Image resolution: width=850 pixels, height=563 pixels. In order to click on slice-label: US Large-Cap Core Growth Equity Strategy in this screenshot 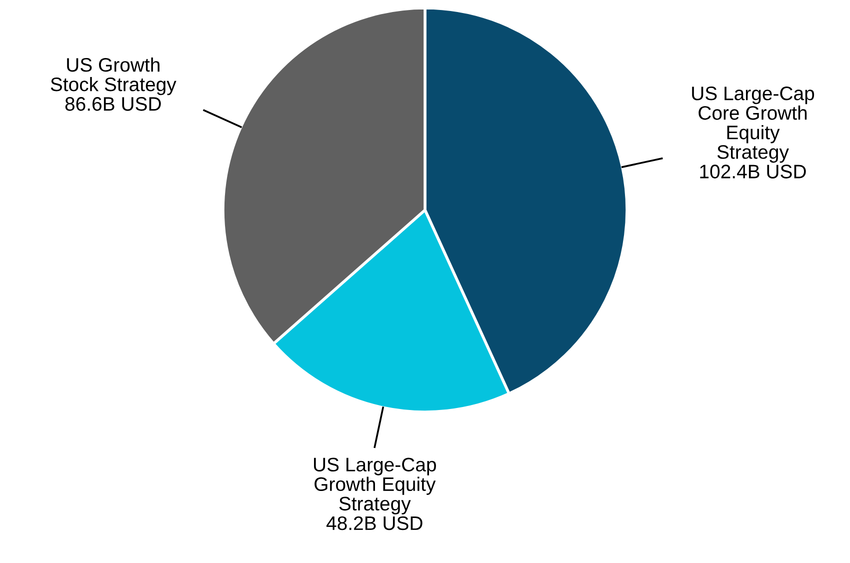, I will do `click(753, 124)`.